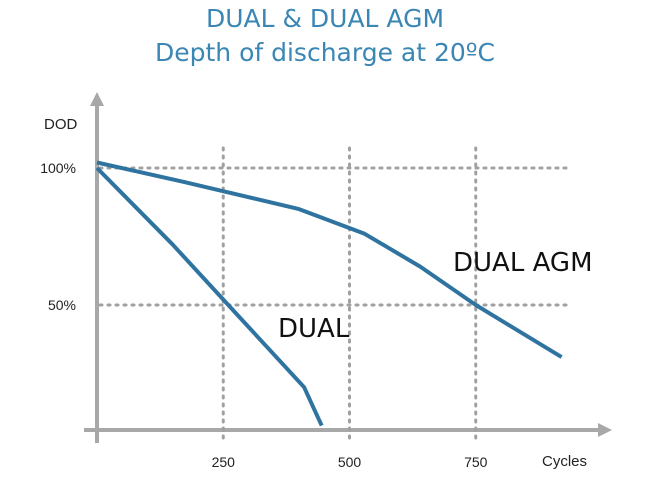 The image size is (650, 485). What do you see at coordinates (325, 52) in the screenshot?
I see `chart-subtitle: Depth of discharge at 20ºC` at bounding box center [325, 52].